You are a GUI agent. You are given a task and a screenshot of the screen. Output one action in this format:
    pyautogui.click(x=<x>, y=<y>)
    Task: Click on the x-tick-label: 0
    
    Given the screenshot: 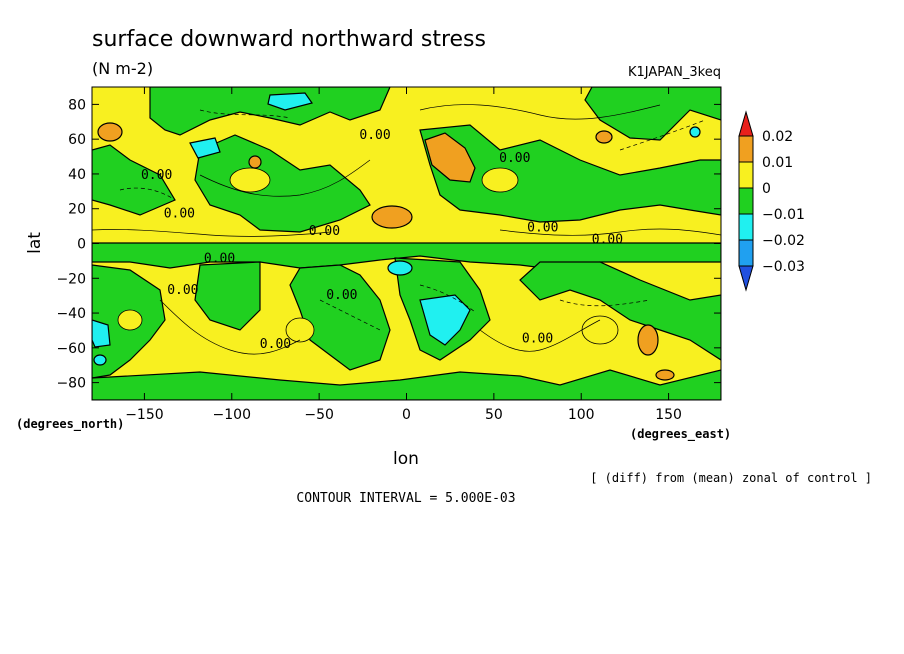 What is the action you would take?
    pyautogui.click(x=406, y=415)
    